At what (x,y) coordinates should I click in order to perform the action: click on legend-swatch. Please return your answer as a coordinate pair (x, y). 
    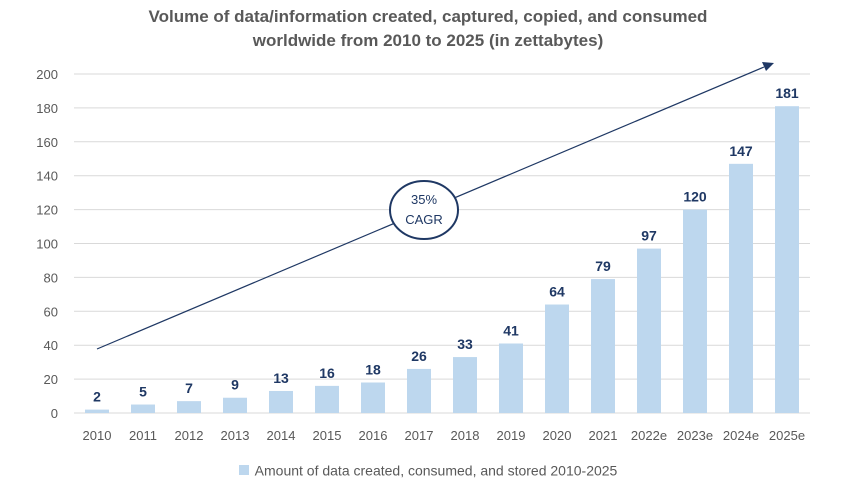
    Looking at the image, I should click on (243, 470).